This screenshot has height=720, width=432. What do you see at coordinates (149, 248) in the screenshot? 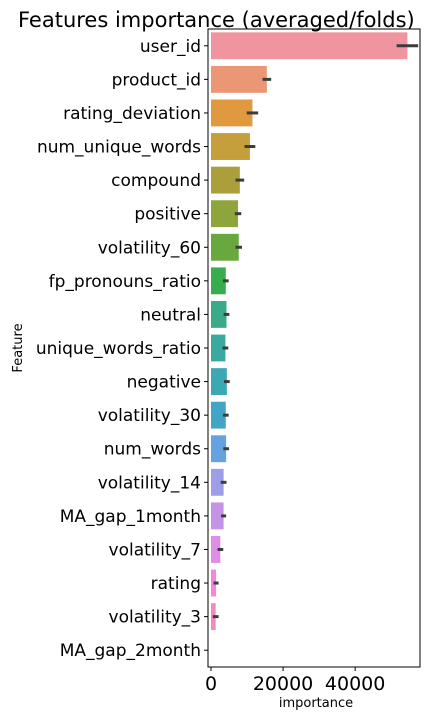
I see `category-label: volatility_60` at bounding box center [149, 248].